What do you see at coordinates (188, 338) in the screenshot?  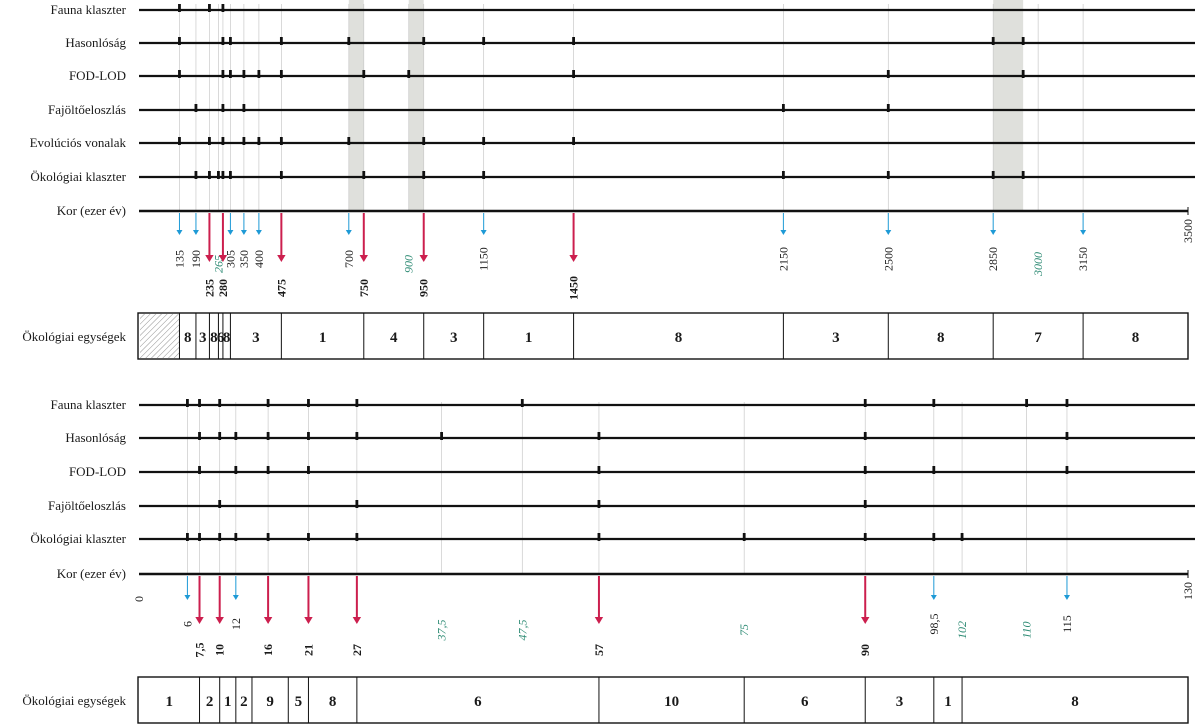 I see `unit-label-1: 8` at bounding box center [188, 338].